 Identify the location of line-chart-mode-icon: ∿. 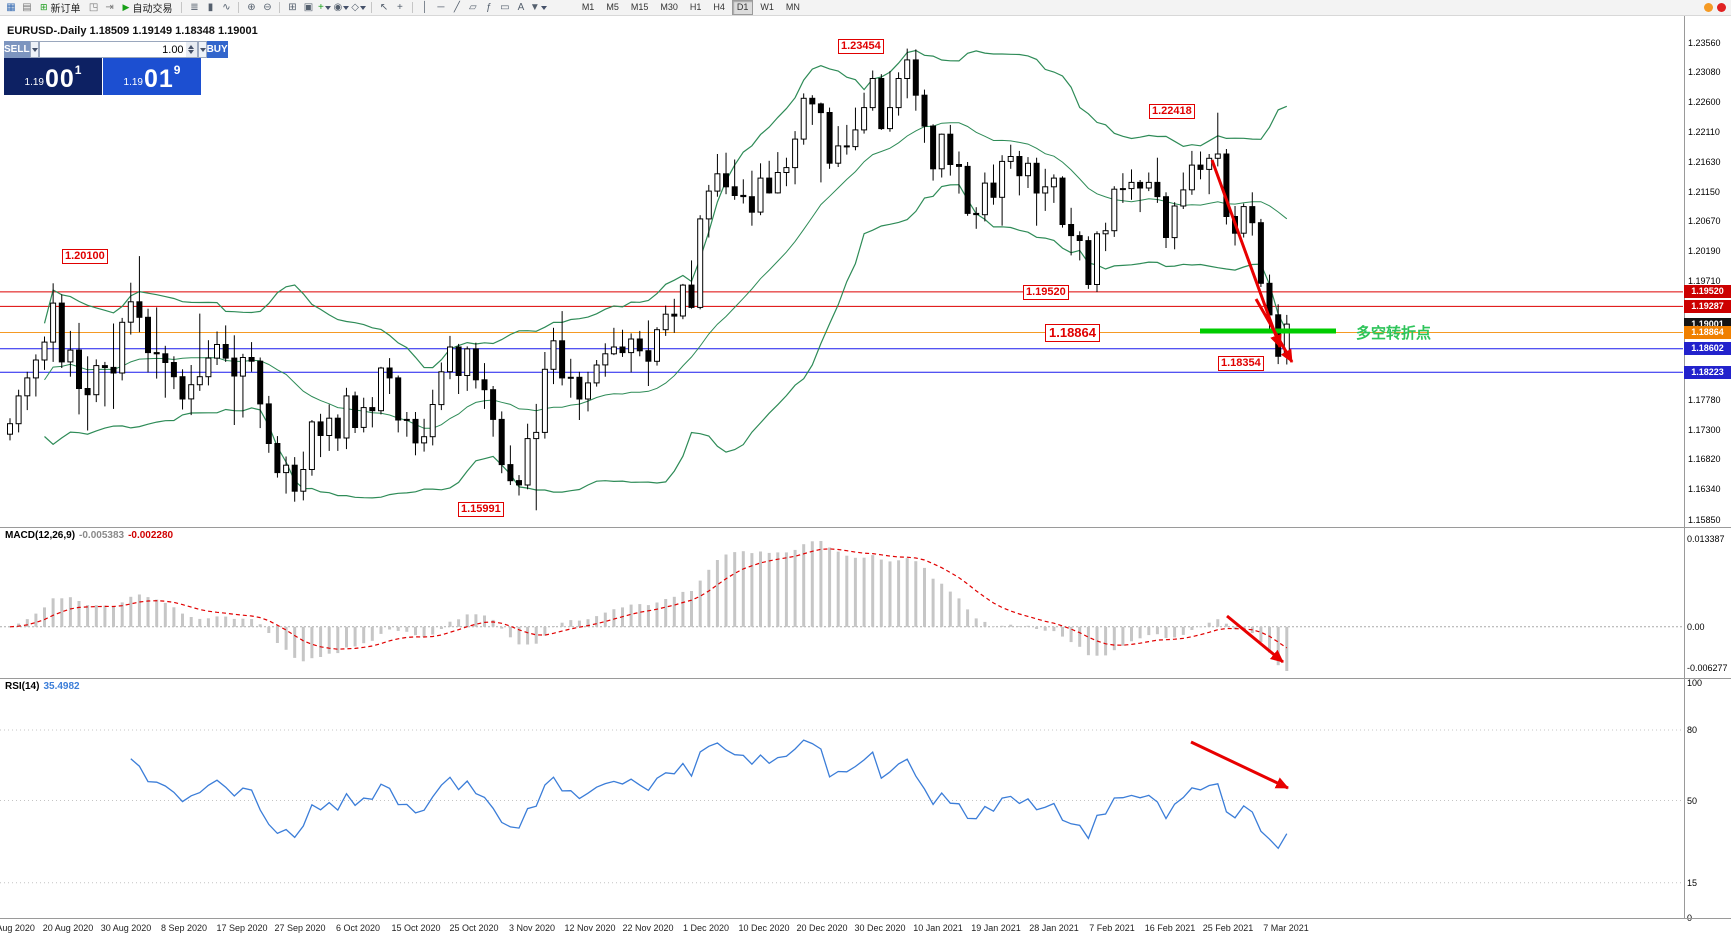
(226, 7).